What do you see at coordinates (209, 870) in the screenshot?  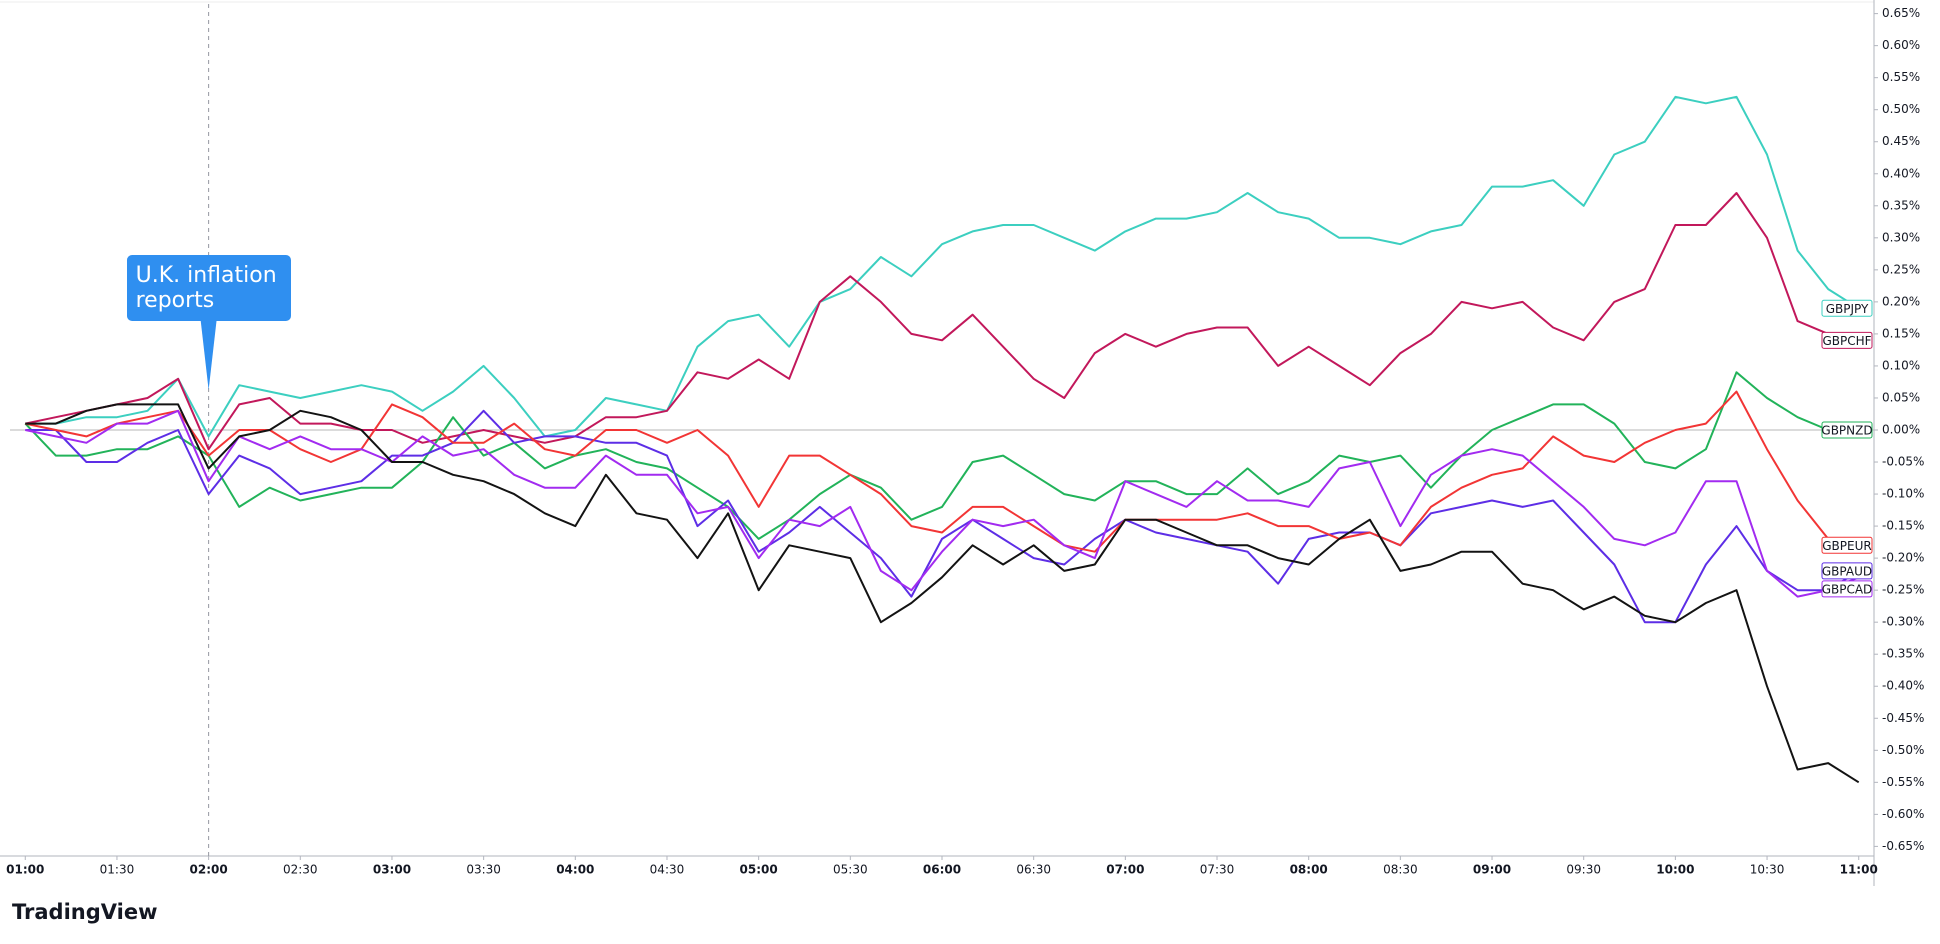 I see `x-tick-label: 02:00` at bounding box center [209, 870].